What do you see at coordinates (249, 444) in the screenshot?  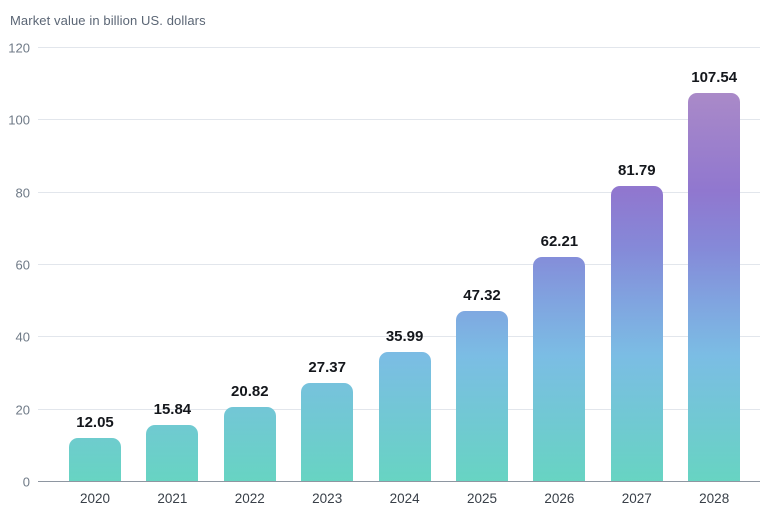 I see `bar-2022` at bounding box center [249, 444].